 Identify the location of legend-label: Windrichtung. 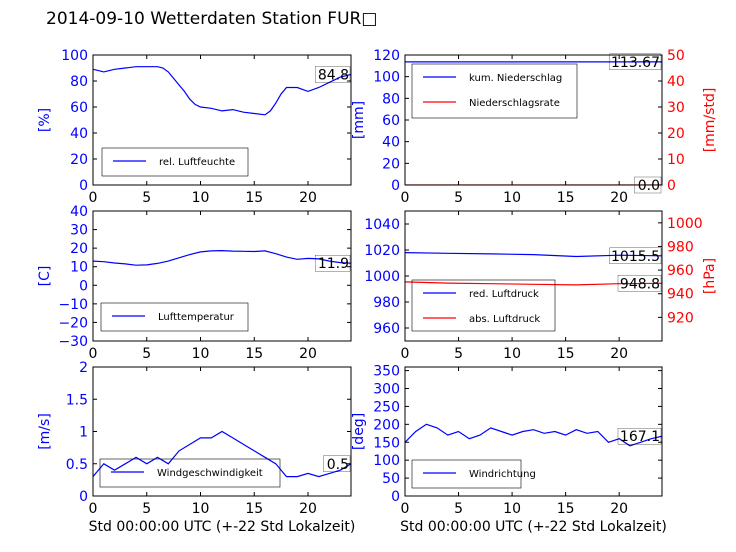
(502, 474).